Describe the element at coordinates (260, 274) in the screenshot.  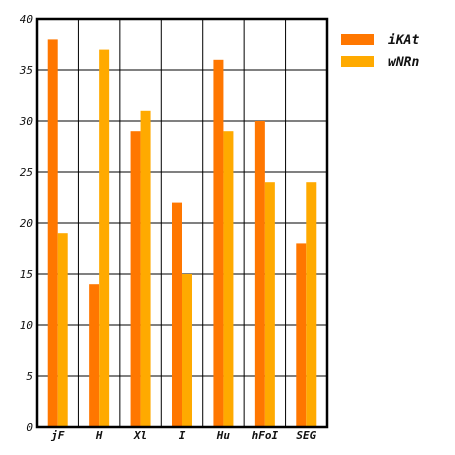
I see `bar-iKAt-hFoI` at that location.